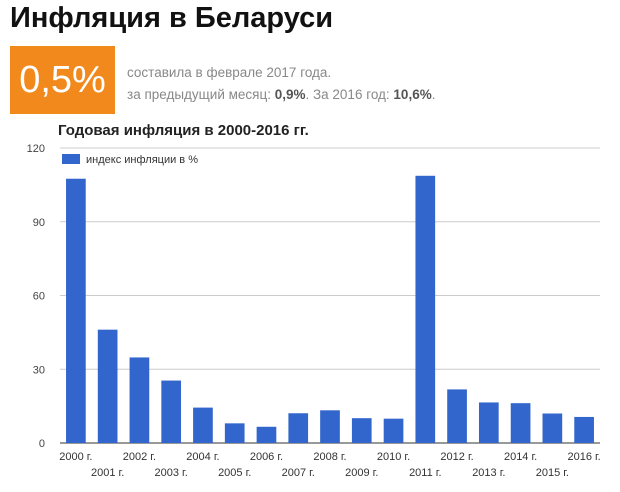 This screenshot has width=620, height=492. Describe the element at coordinates (75, 457) in the screenshot. I see `x-tick-label: 2000 г.` at that location.